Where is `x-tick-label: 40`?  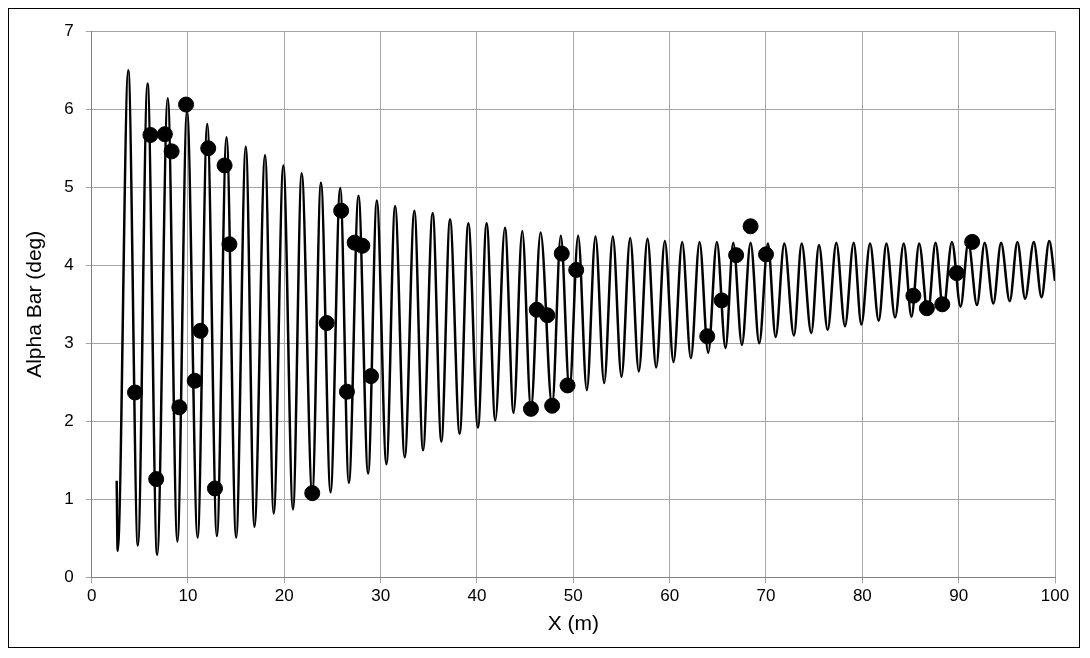
x-tick-label: 40 is located at coordinates (477, 596).